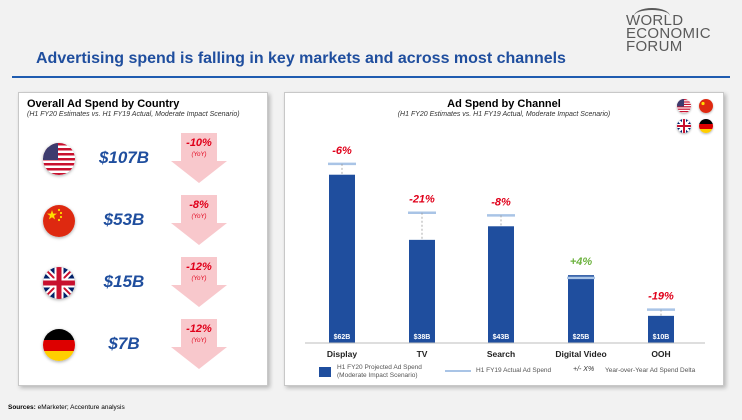 The image size is (742, 420). I want to click on legend-actual-label: H1 FY19 Actual Ad Spend, so click(514, 370).